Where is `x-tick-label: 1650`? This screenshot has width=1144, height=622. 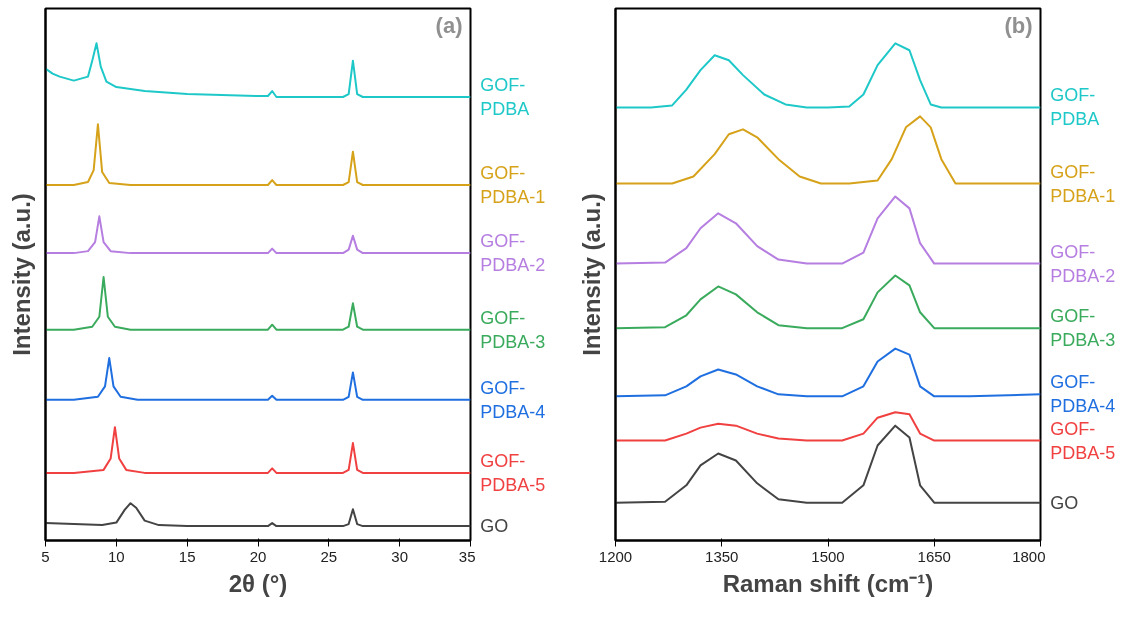 x-tick-label: 1650 is located at coordinates (934, 556).